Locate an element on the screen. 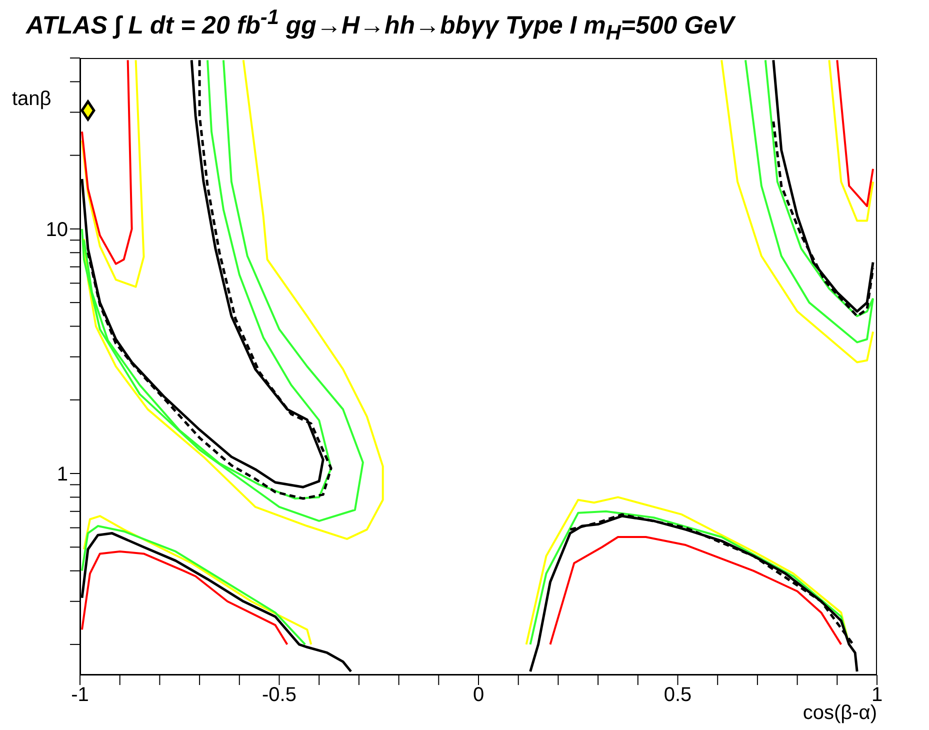 The width and height of the screenshot is (929, 730). x-axis-title: cos(β-α) is located at coordinates (839, 713).